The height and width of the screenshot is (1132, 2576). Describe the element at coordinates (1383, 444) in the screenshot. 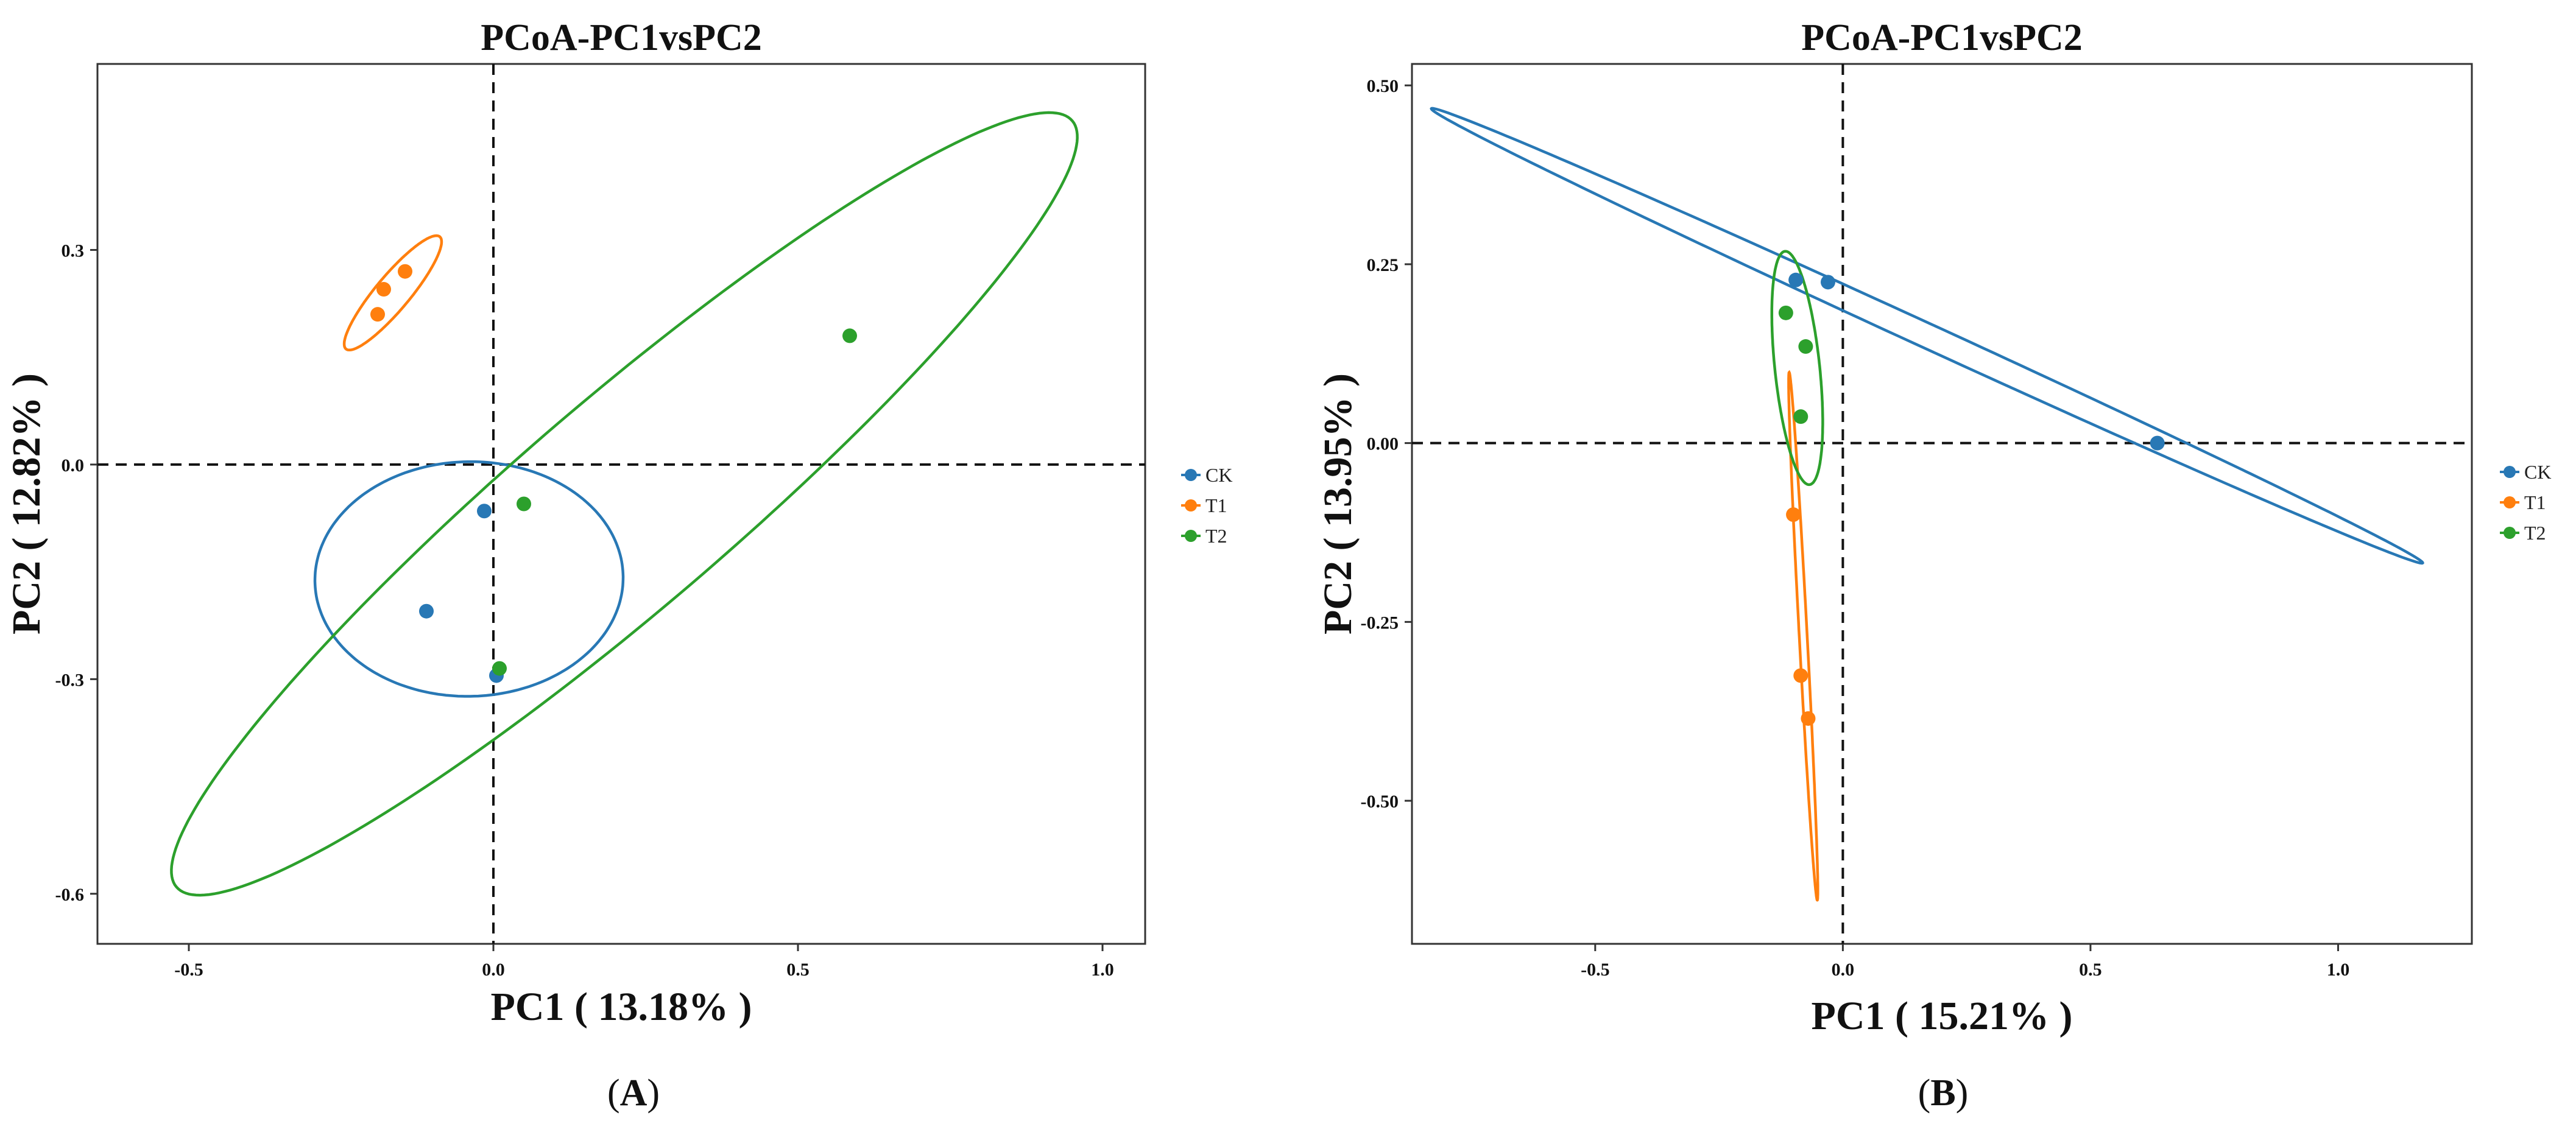

I see `y-tick-label: 0.00` at that location.